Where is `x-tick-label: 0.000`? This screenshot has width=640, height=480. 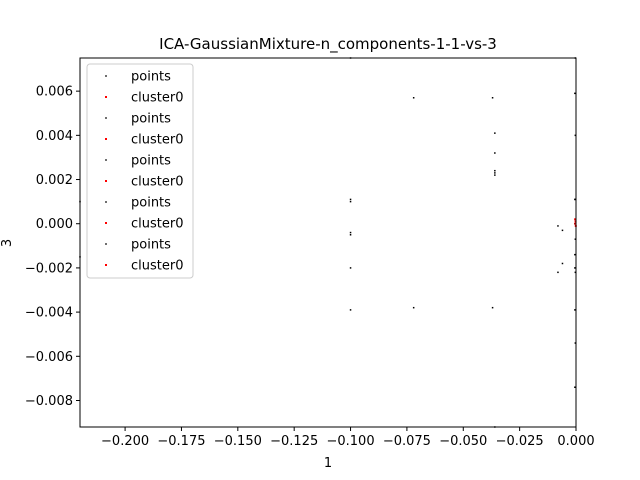
x-tick-label: 0.000 is located at coordinates (575, 441).